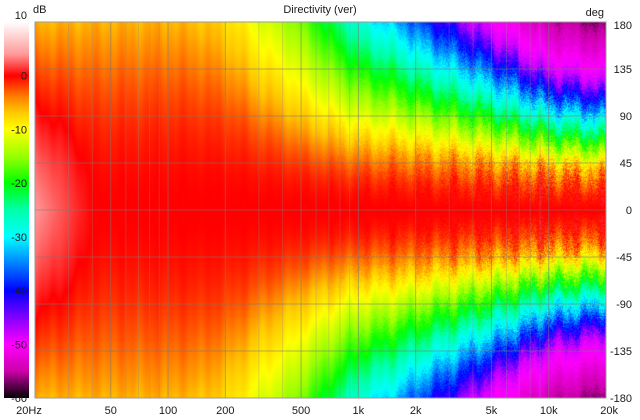 Image resolution: width=640 pixels, height=420 pixels. What do you see at coordinates (19, 399) in the screenshot?
I see `colorbar-tick-label: -60` at bounding box center [19, 399].